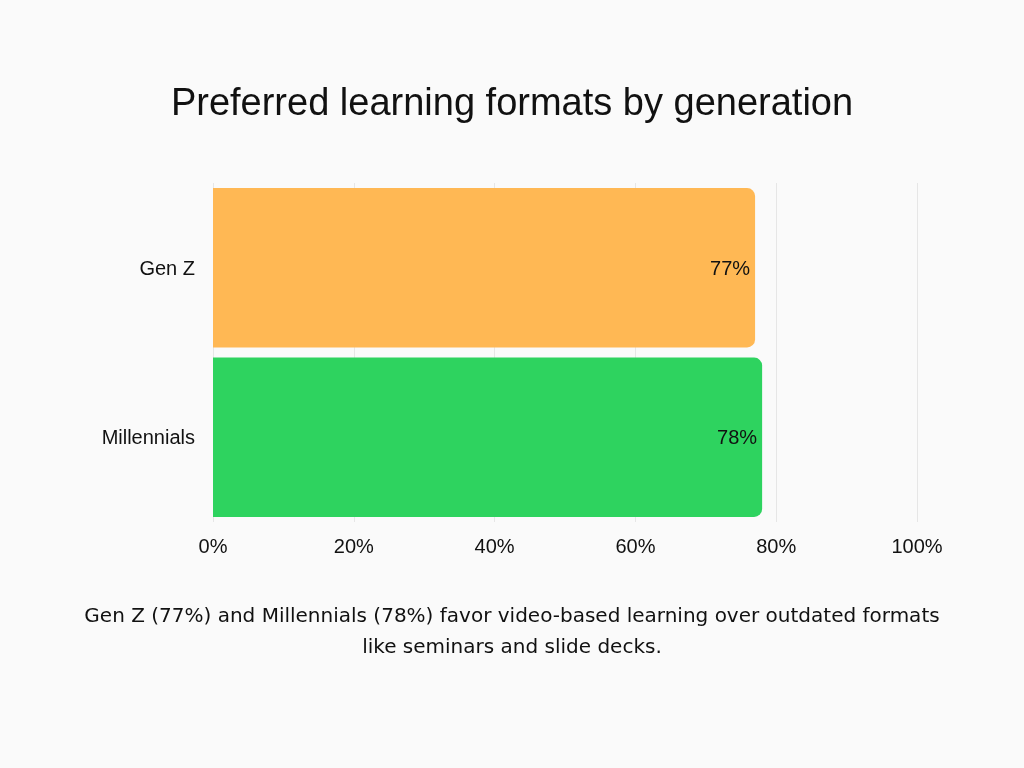 Image resolution: width=1024 pixels, height=768 pixels. What do you see at coordinates (512, 631) in the screenshot?
I see `text: Gen Z (77%) and Millennials (78%) favor video-based learning over outdated formats like seminars and slide decks.` at bounding box center [512, 631].